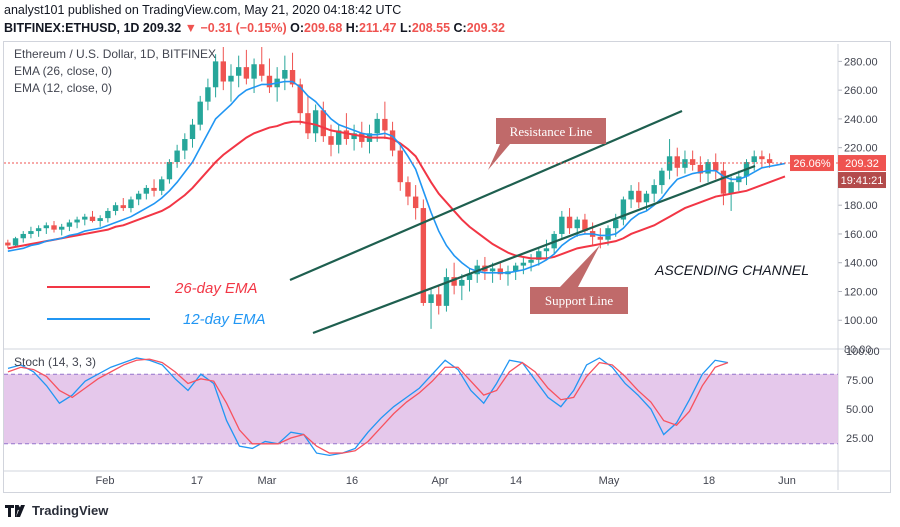  I want to click on percent-tag, so click(812, 163).